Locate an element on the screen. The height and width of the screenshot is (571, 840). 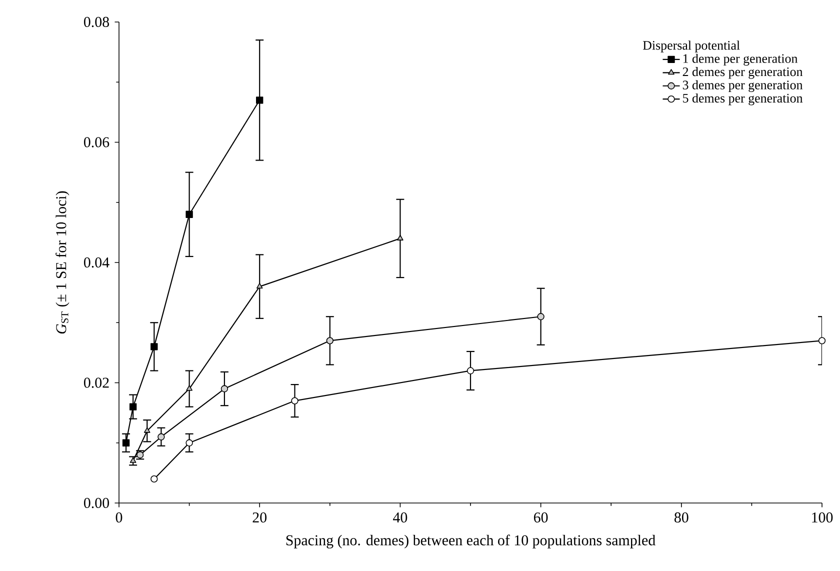
x-tick-label: 80 is located at coordinates (681, 517).